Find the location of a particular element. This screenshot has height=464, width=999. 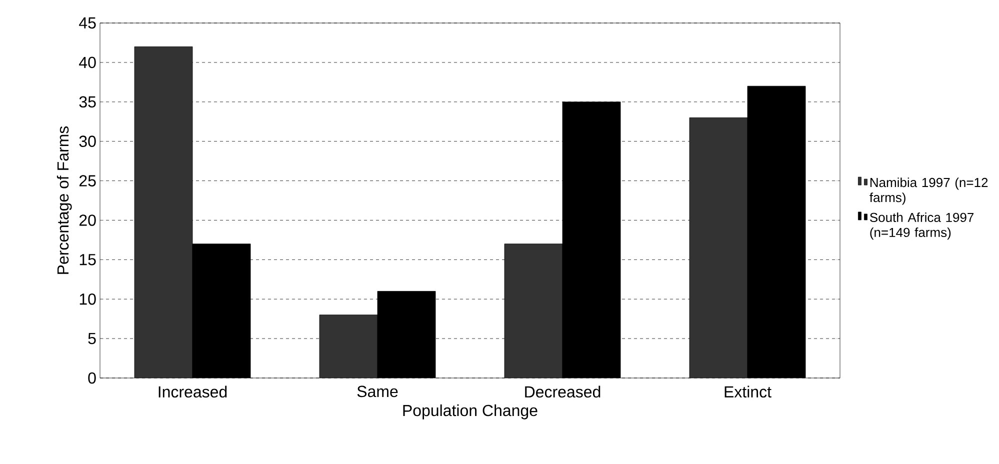

legend-label: Namibia 1997 (n=12 farms) is located at coordinates (929, 191).